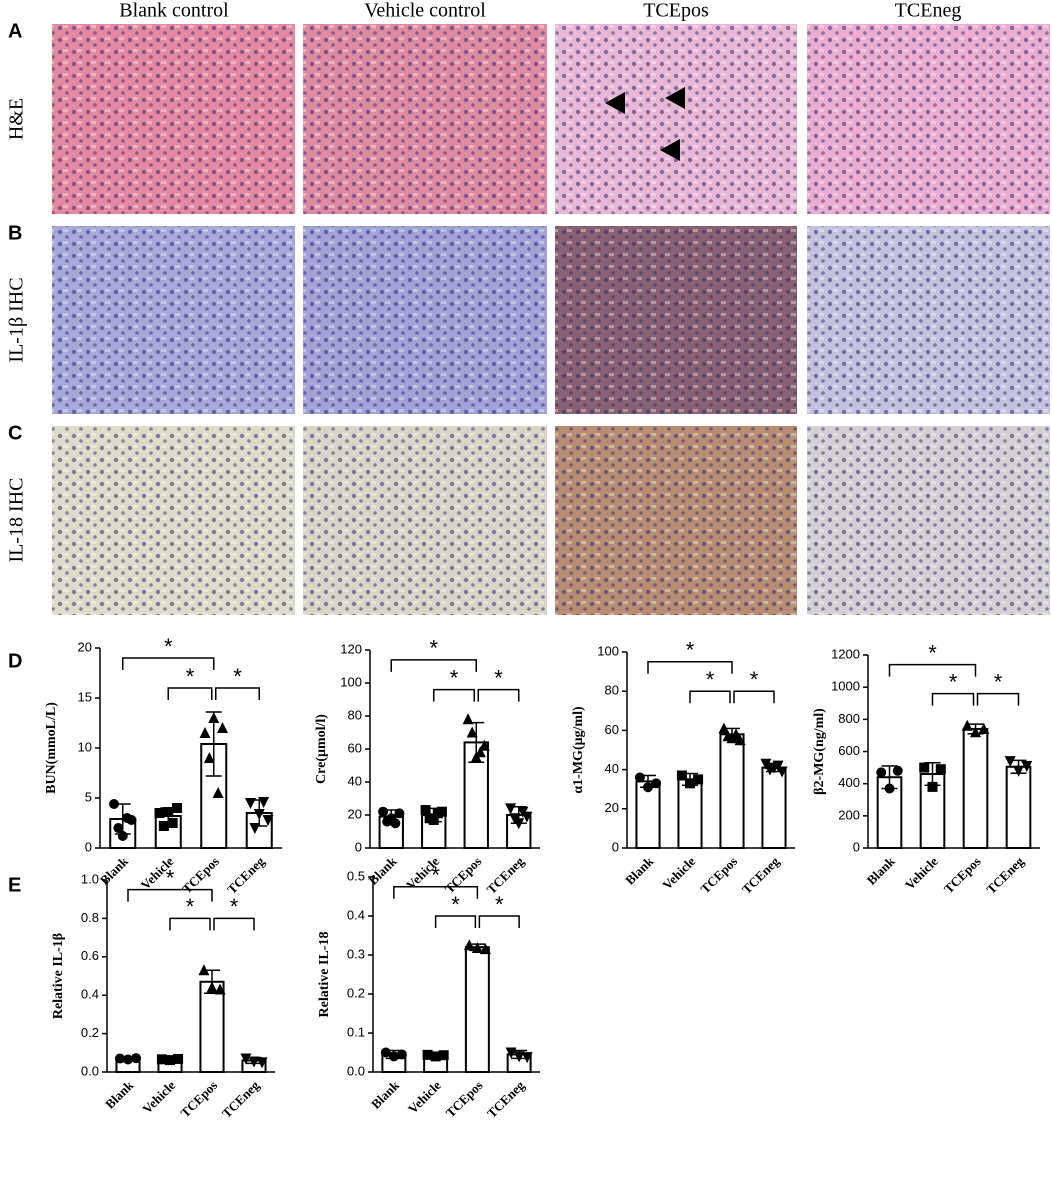 This screenshot has width=1052, height=1181. What do you see at coordinates (351, 681) in the screenshot?
I see `y-tick-label: 100` at bounding box center [351, 681].